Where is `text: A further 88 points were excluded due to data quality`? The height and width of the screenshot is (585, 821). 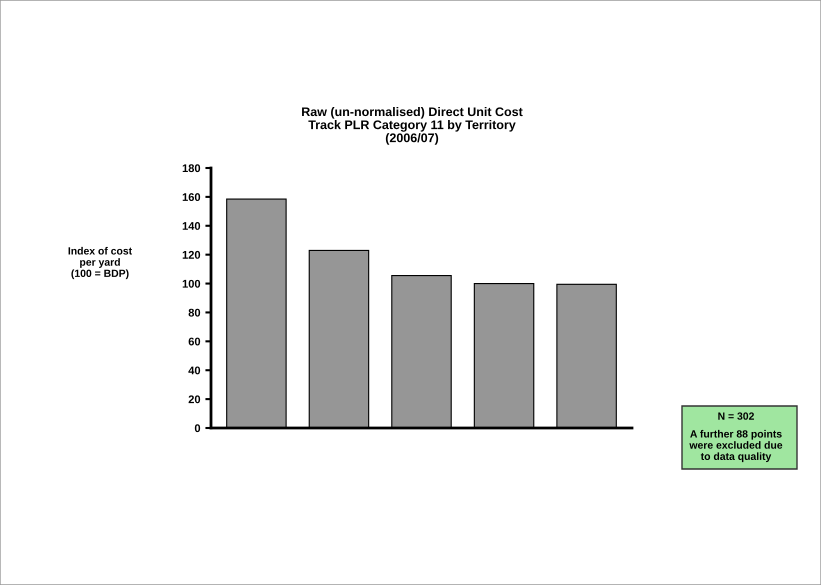
text: A further 88 points were excluded due to data quality is located at coordinates (735, 446).